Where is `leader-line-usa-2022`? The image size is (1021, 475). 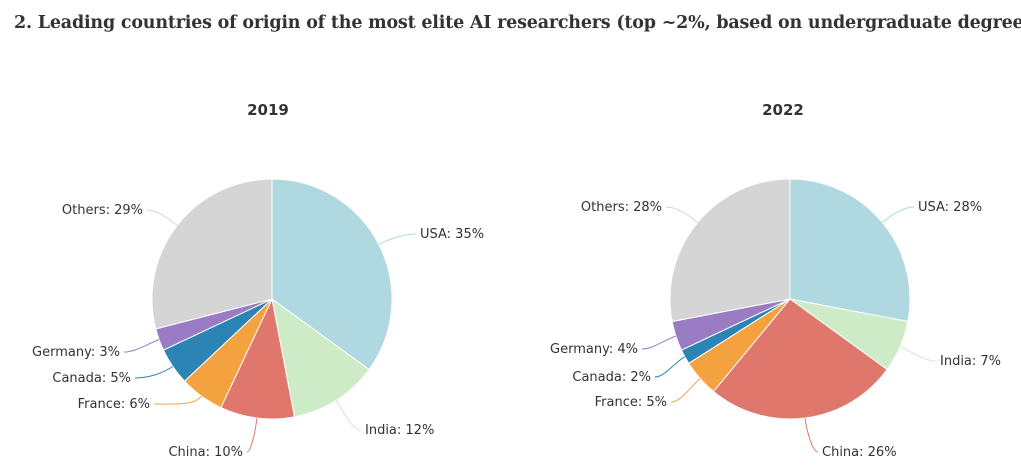
leader-line-usa-2022 is located at coordinates (898, 214).